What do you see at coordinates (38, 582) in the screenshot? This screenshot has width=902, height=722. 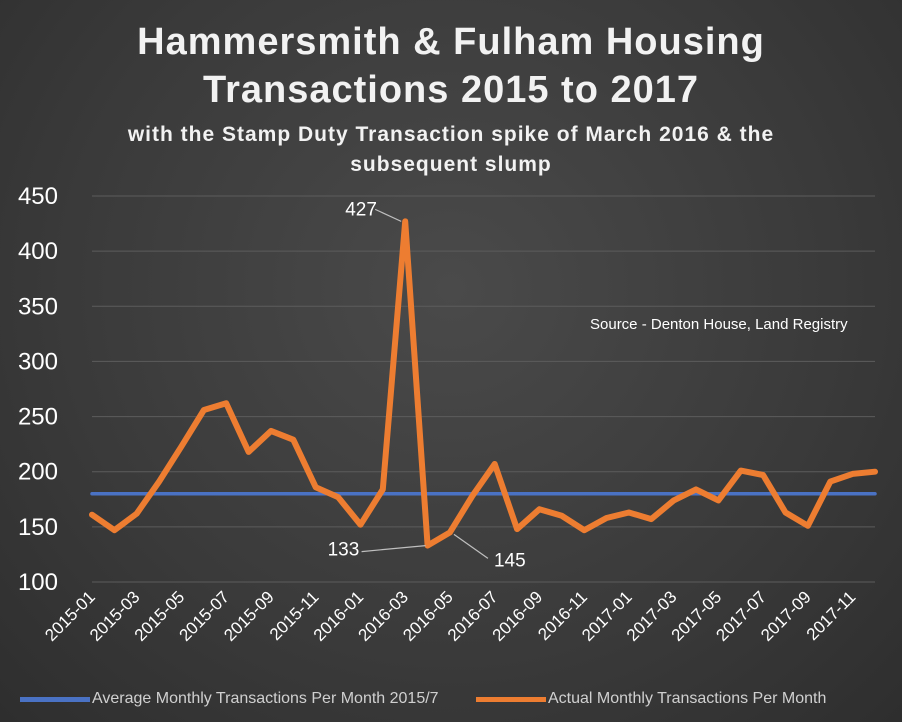 I see `y-tick-label: 100` at bounding box center [38, 582].